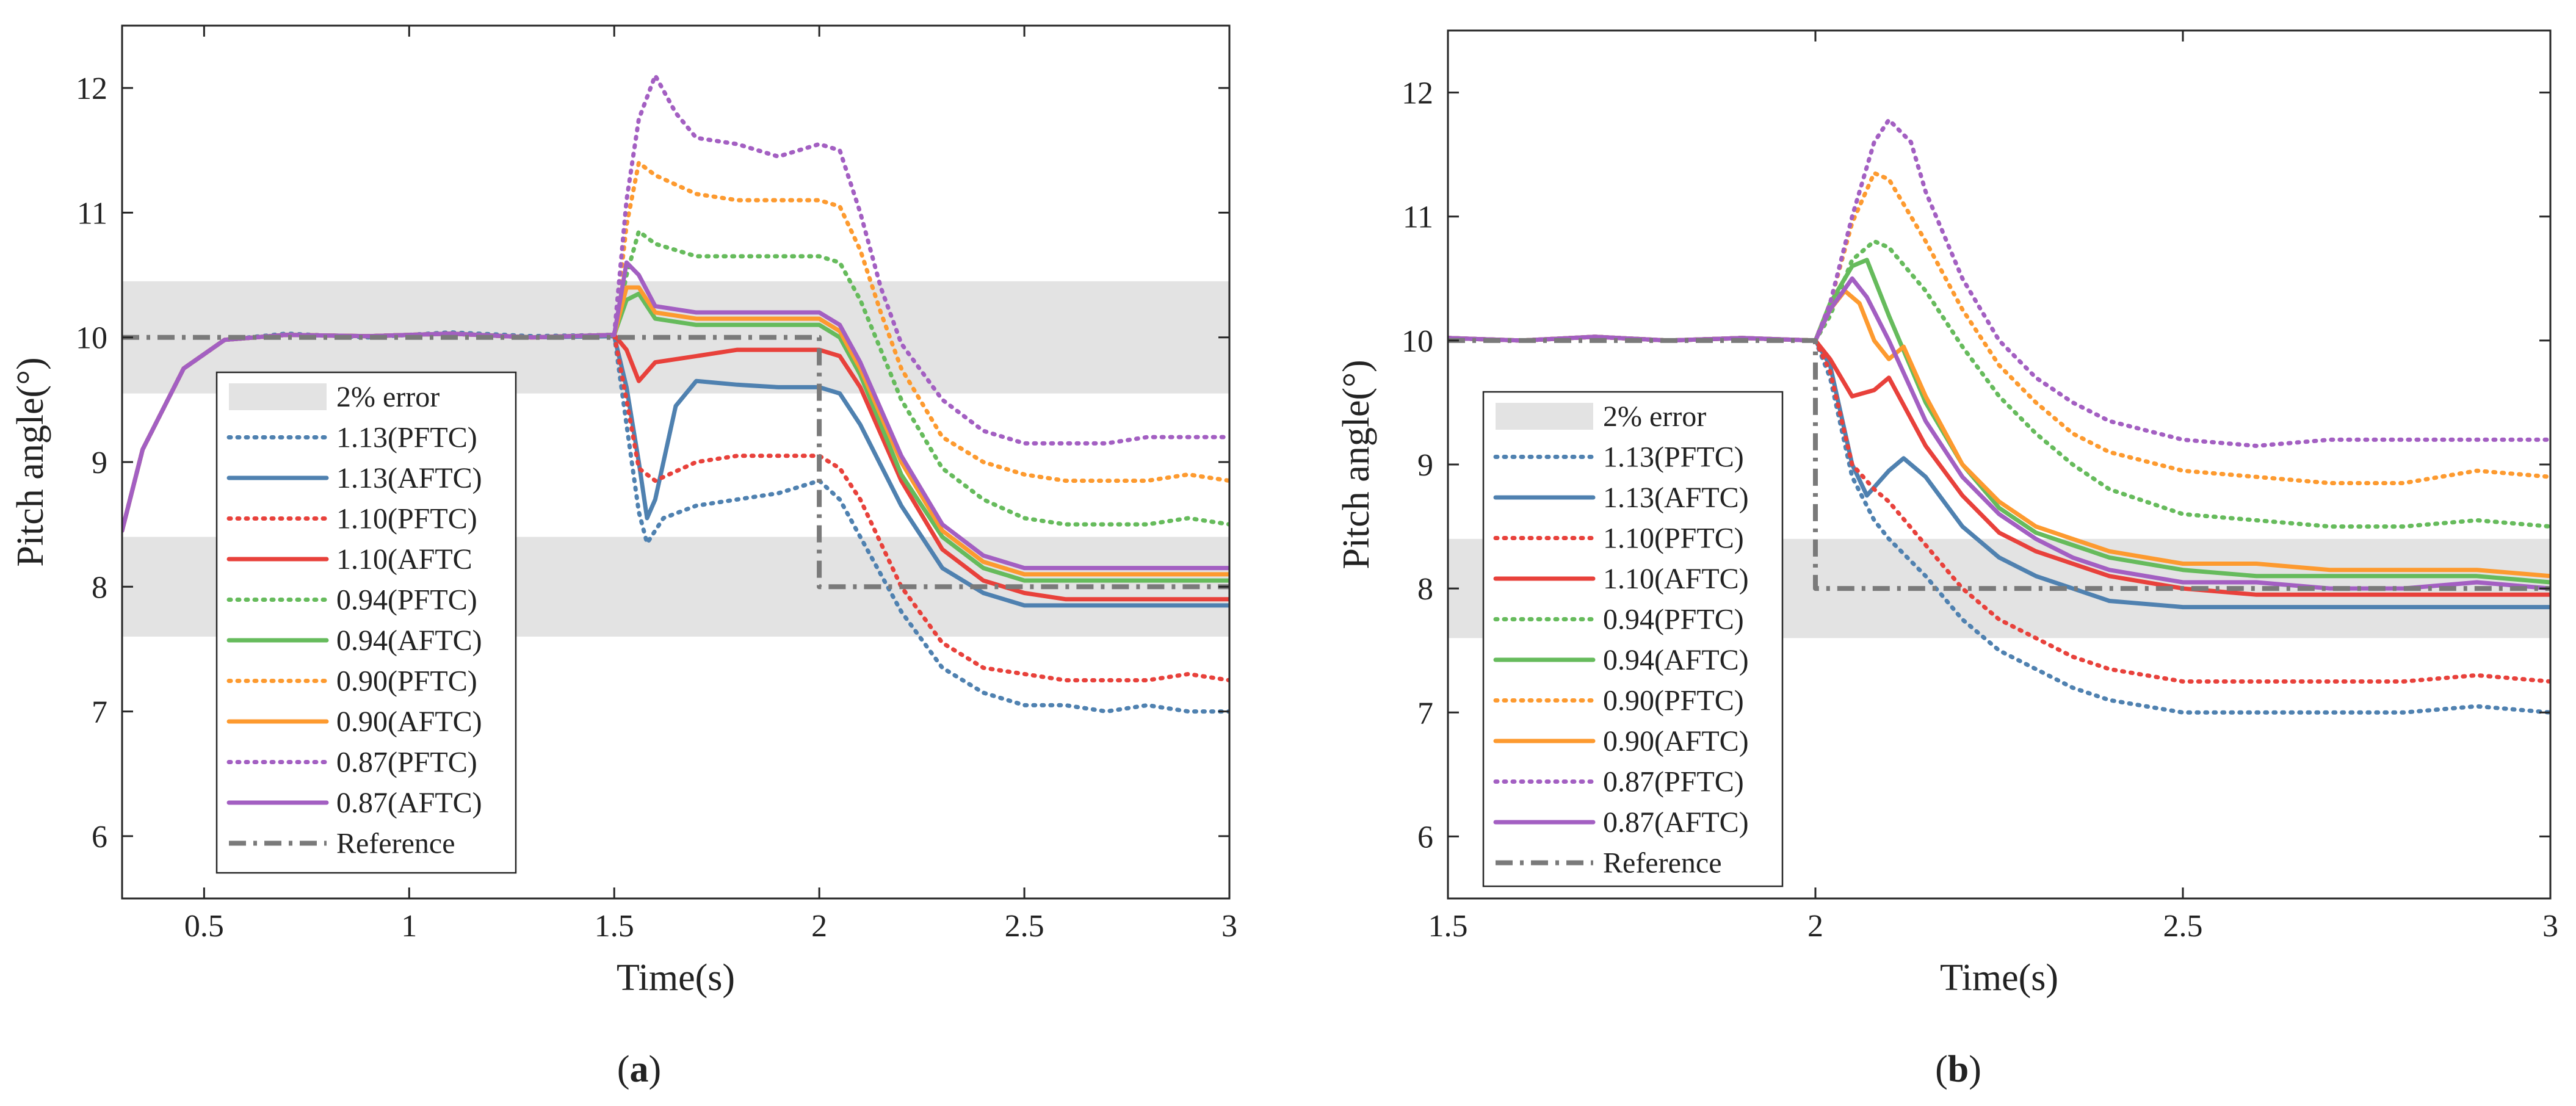 This screenshot has width=2576, height=1106. I want to click on series-line-1-10-pftc-, so click(675, 506).